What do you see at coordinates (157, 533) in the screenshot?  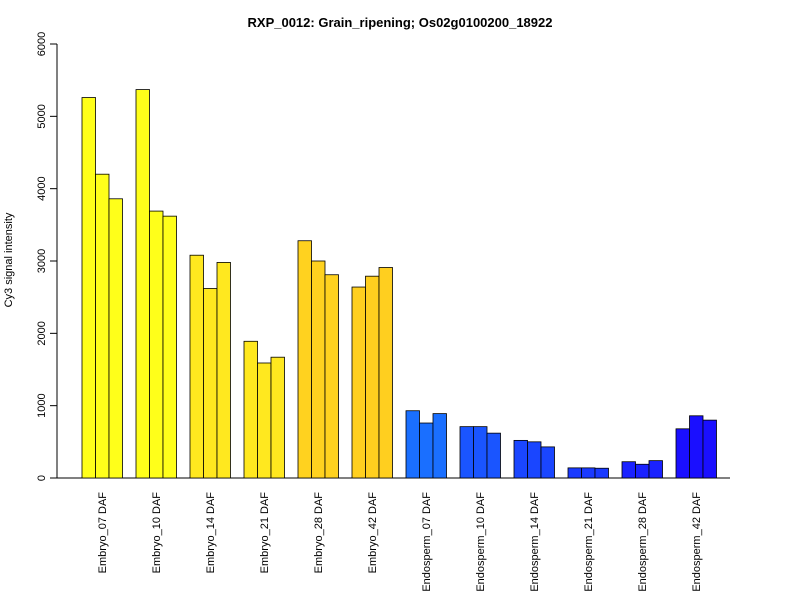 I see `x-tick-label: Embryo_10 DAF` at bounding box center [157, 533].